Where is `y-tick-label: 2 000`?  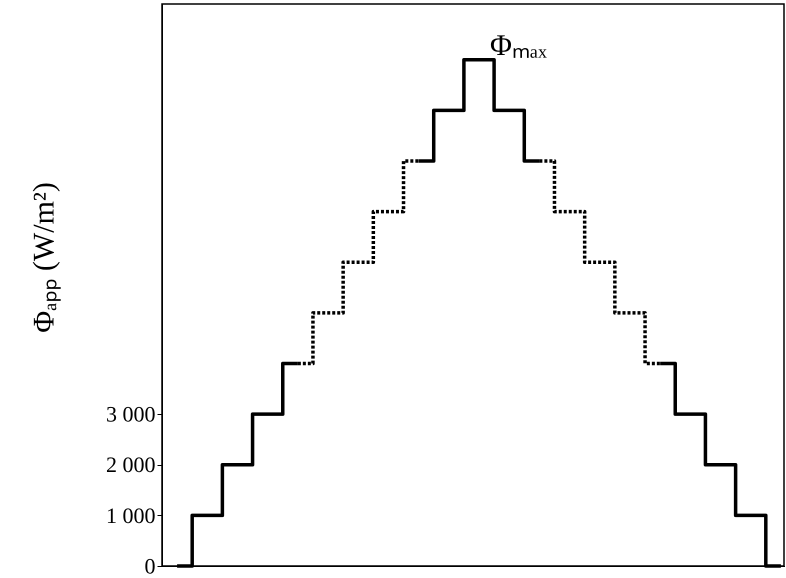
y-tick-label: 2 000 is located at coordinates (131, 465).